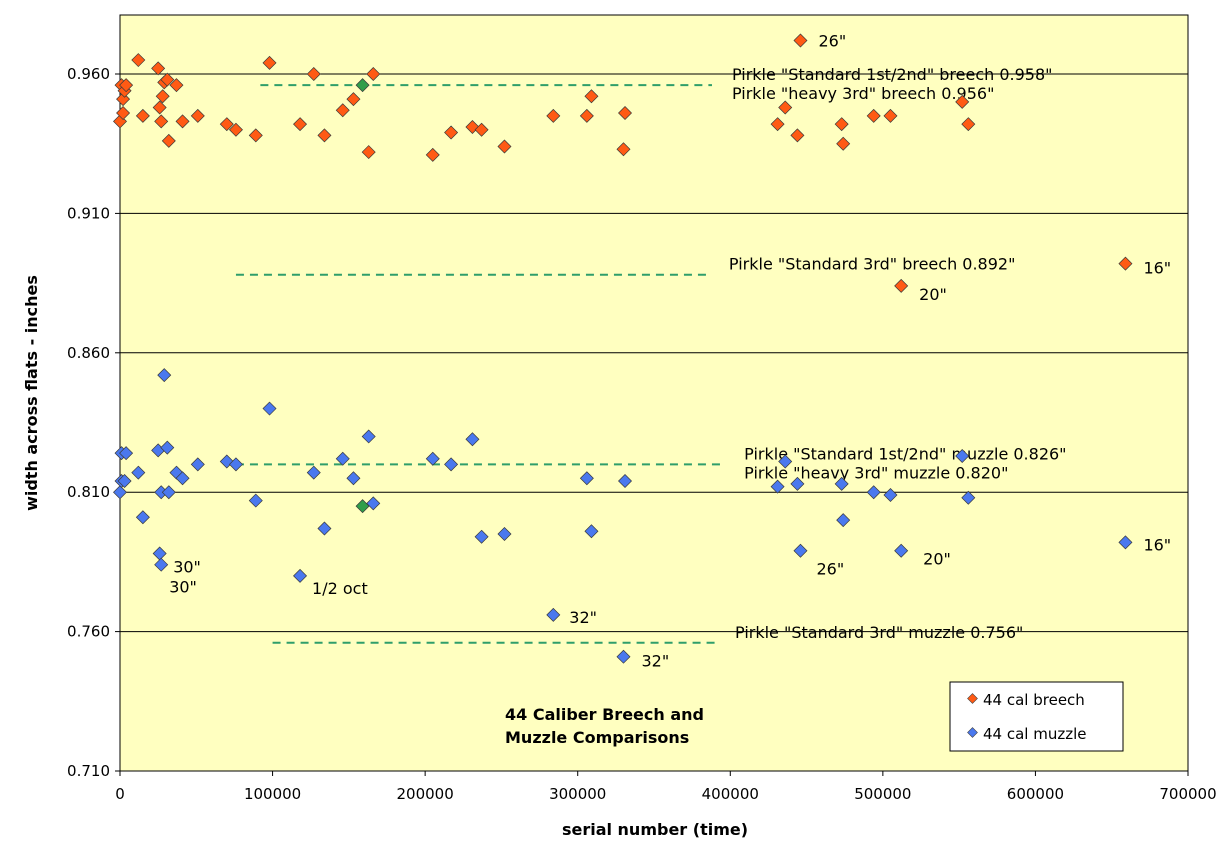 This screenshot has width=1229, height=842. What do you see at coordinates (88, 353) in the screenshot?
I see `y-tick-label: 0.860` at bounding box center [88, 353].